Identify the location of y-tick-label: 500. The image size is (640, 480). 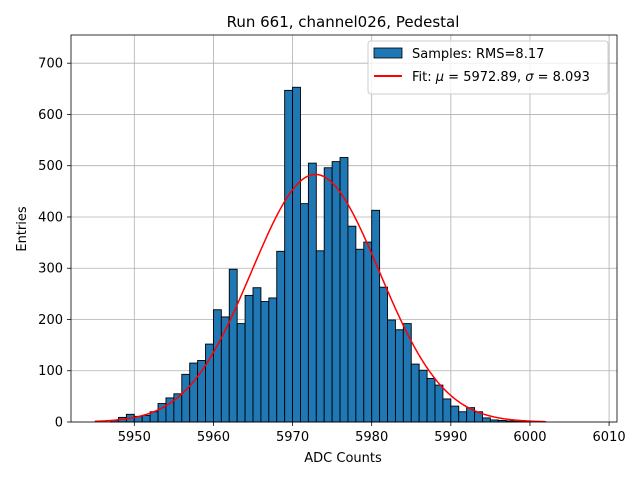
(50, 166).